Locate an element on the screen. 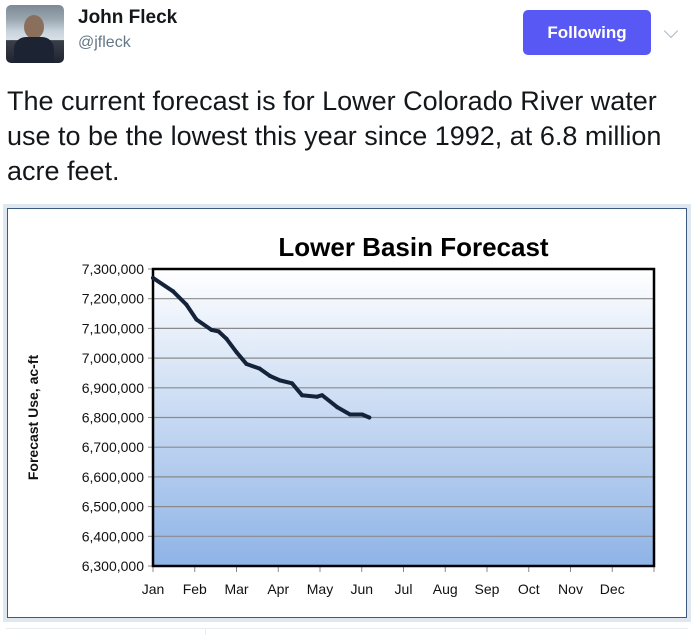  y-tick-label: 6,500,000 is located at coordinates (113, 507).